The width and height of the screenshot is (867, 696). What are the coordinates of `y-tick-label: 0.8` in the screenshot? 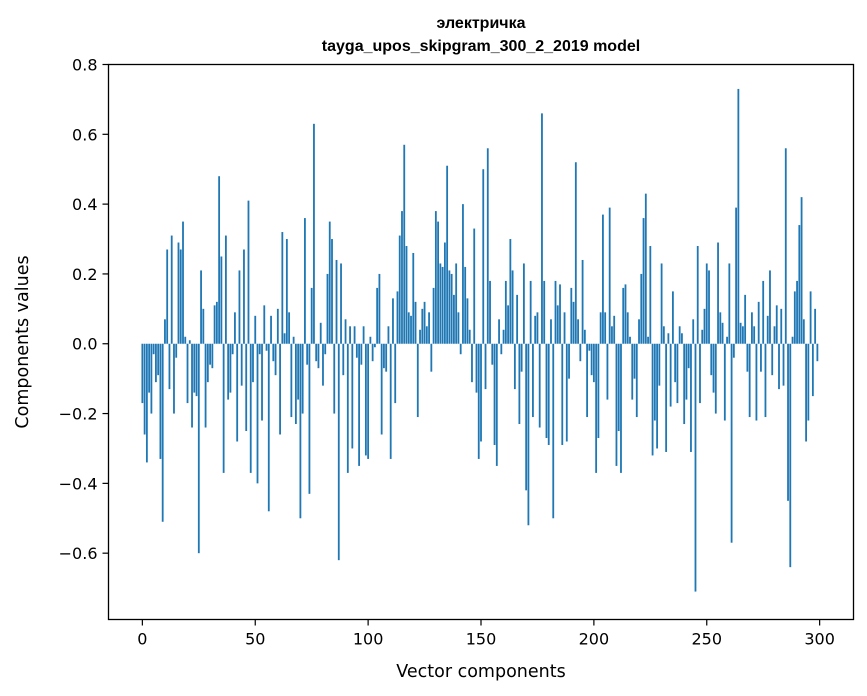 It's located at (84, 65).